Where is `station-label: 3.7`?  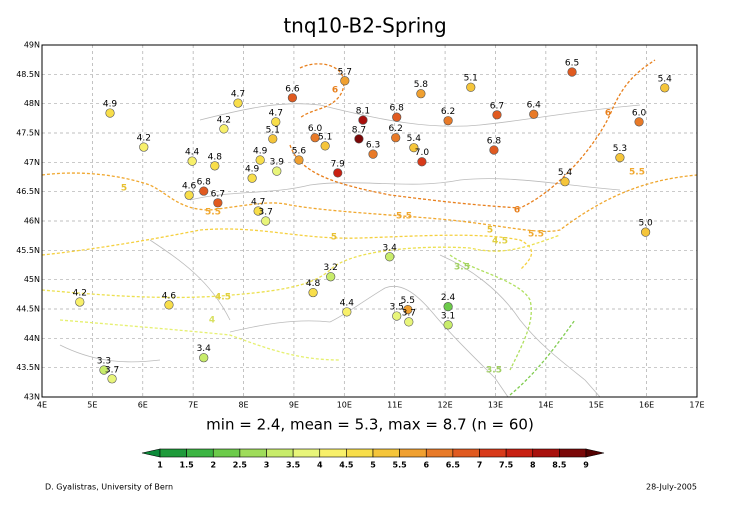
station-label: 3.7 is located at coordinates (409, 313).